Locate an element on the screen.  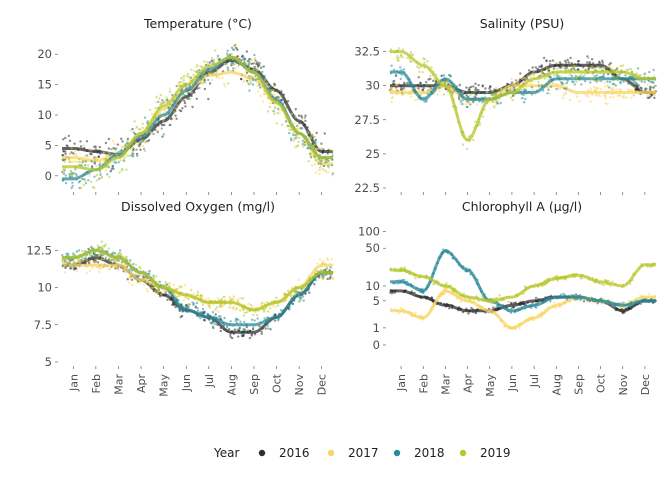
y-tick-label: 50 is located at coordinates (372, 248).